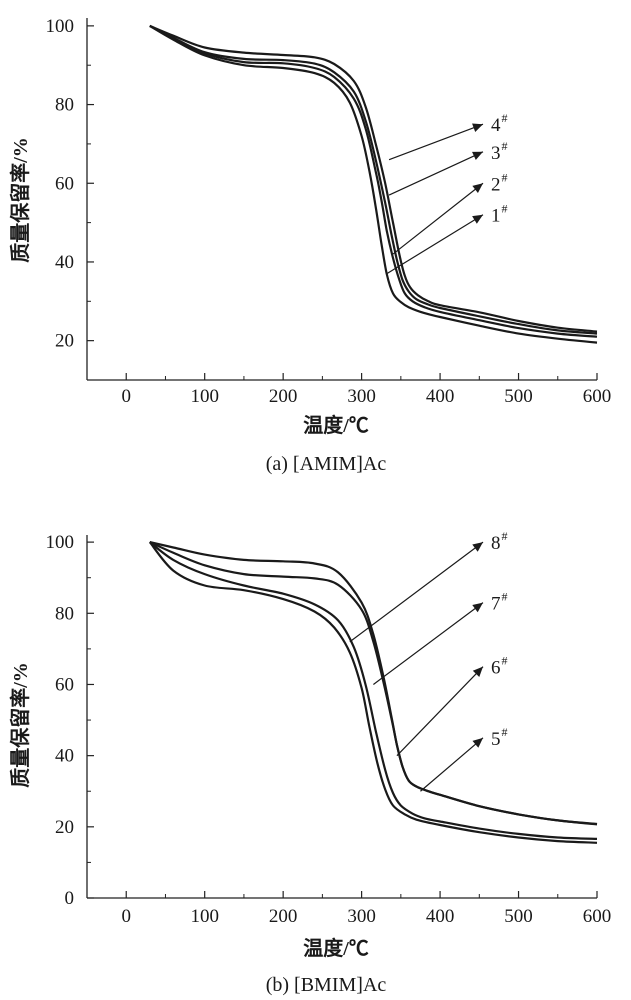 The image size is (631, 1000). I want to click on series-label-5: 5#, so click(499, 737).